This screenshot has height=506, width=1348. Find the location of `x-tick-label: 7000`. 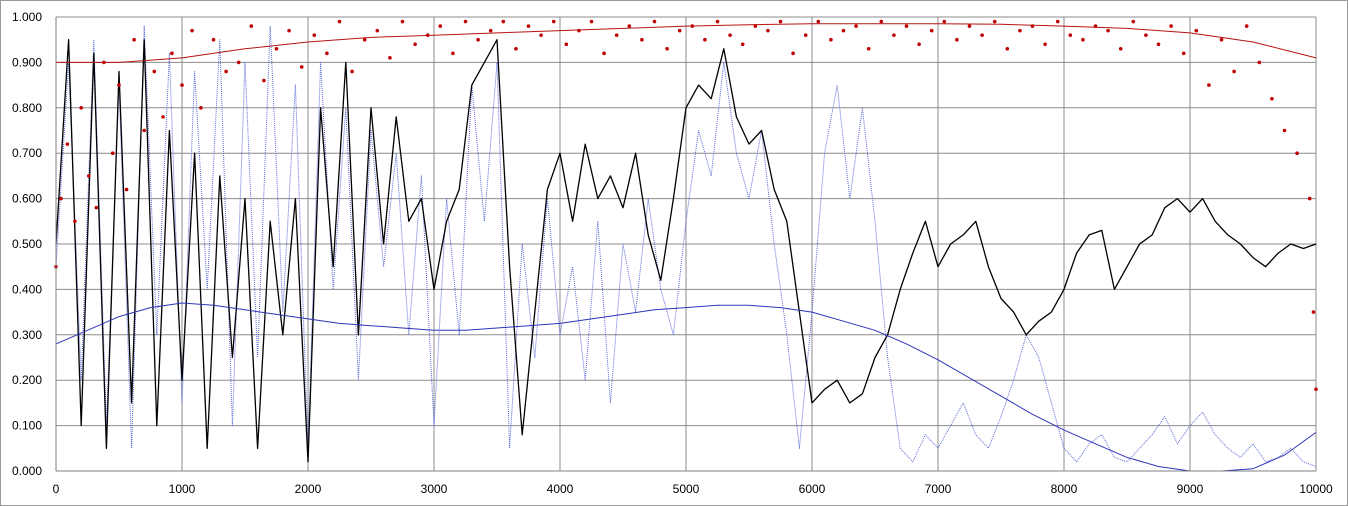

x-tick-label: 7000 is located at coordinates (938, 489).